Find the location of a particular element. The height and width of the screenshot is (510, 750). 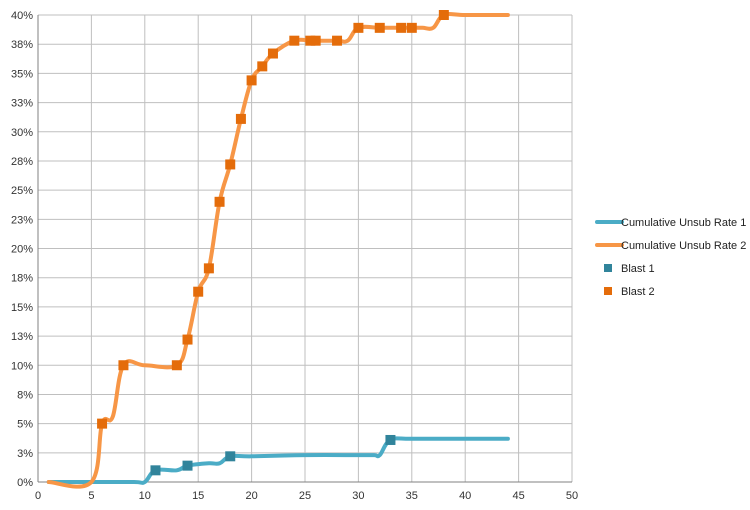

y-tick-label: 35% is located at coordinates (22, 74).